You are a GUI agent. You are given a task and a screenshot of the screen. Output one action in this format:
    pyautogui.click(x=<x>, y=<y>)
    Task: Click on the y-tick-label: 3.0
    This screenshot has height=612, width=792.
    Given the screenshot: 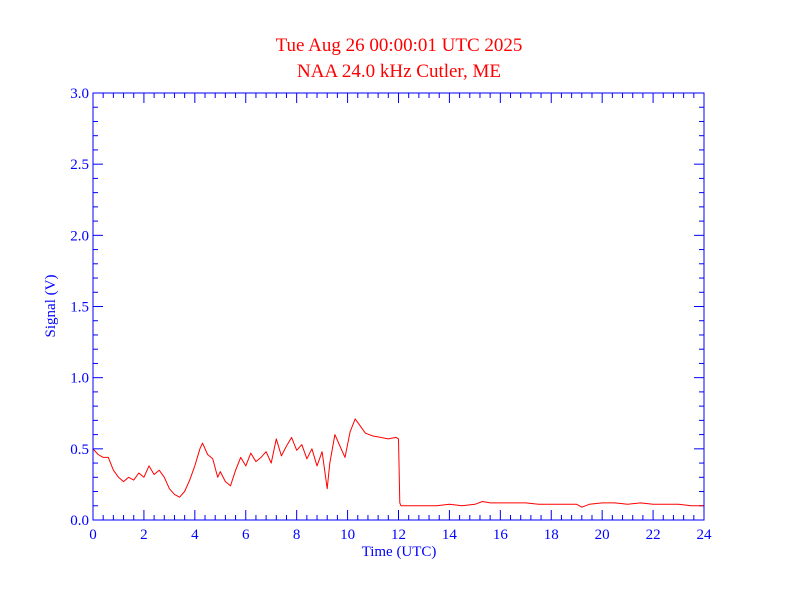 What is the action you would take?
    pyautogui.click(x=79, y=94)
    